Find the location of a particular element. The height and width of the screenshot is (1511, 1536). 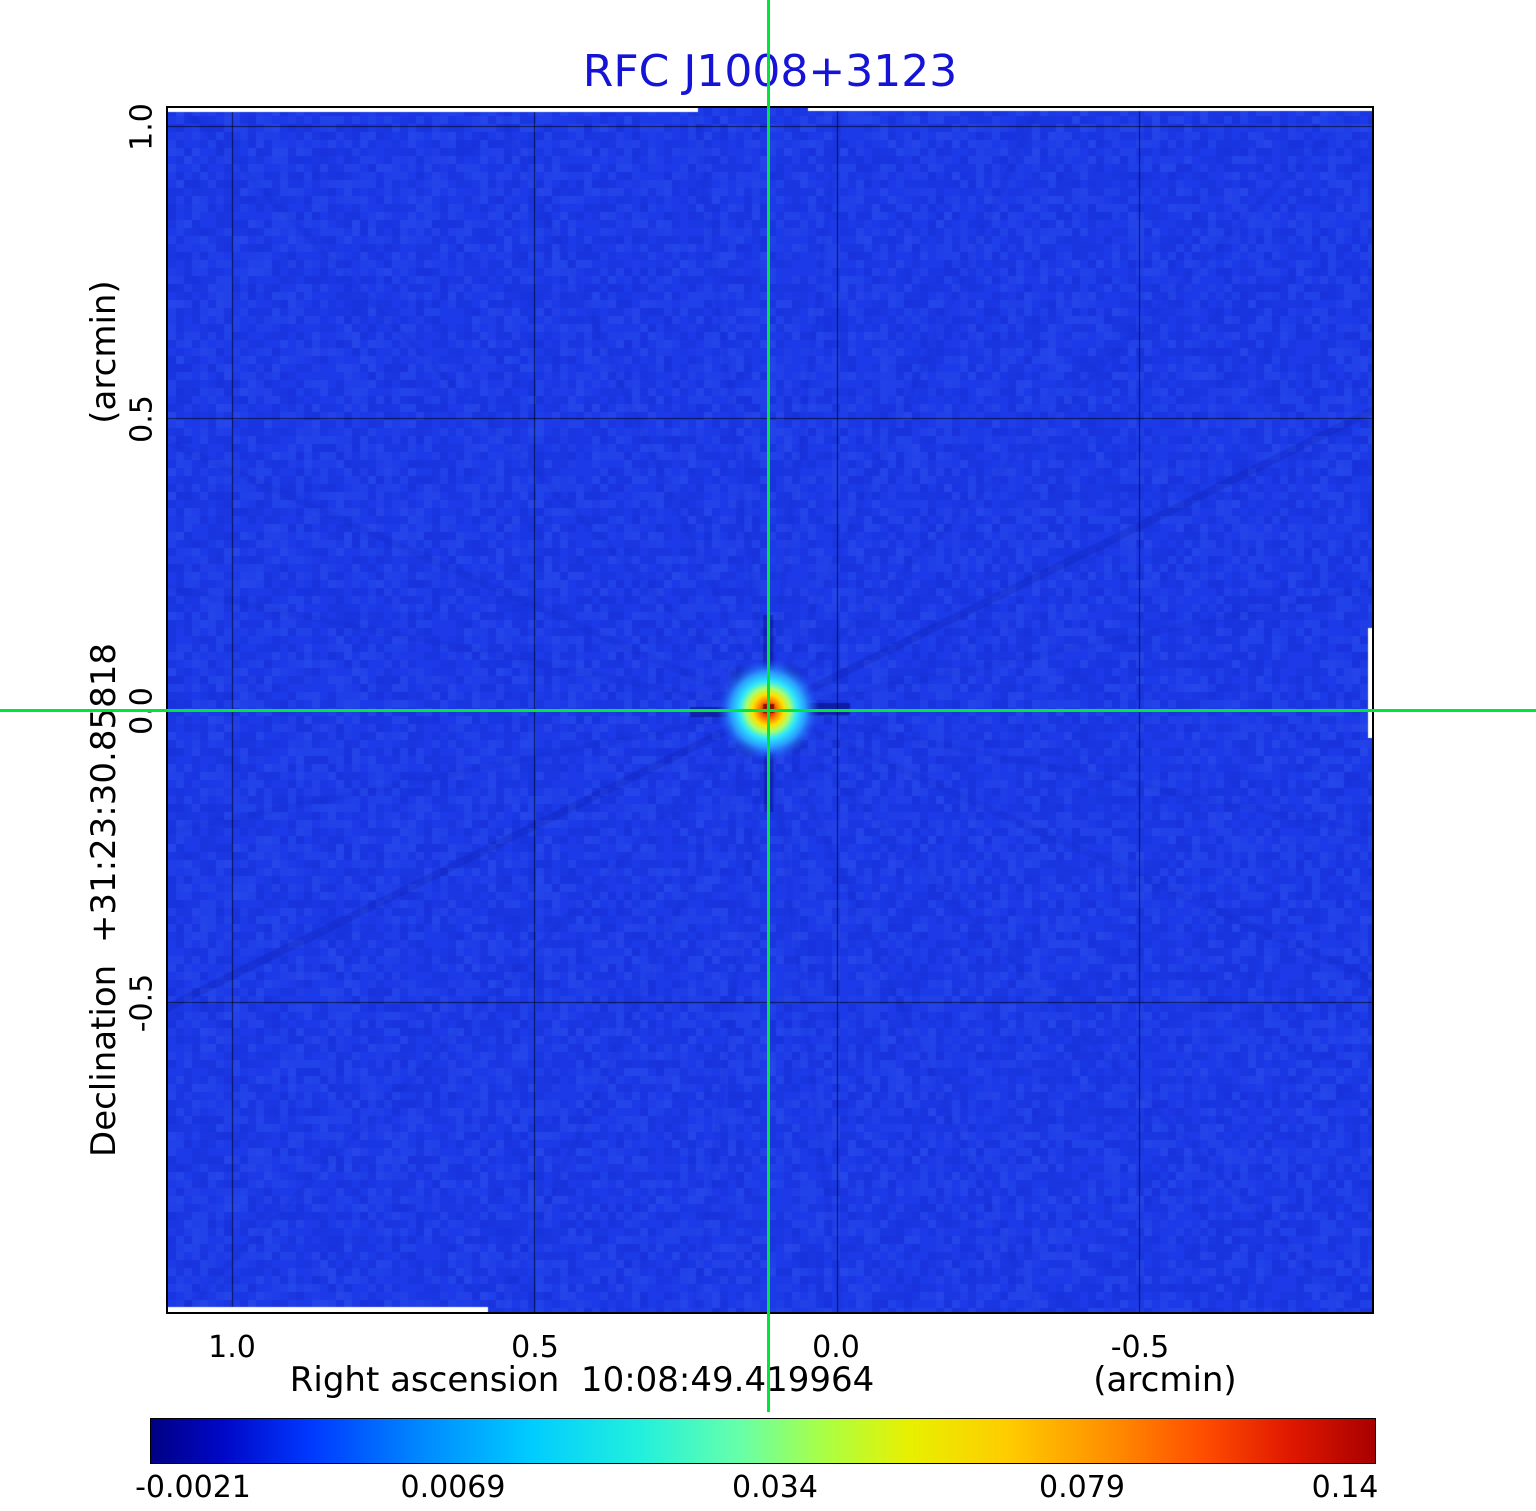

colorbar-tick-label: 0.079 is located at coordinates (1082, 1487).